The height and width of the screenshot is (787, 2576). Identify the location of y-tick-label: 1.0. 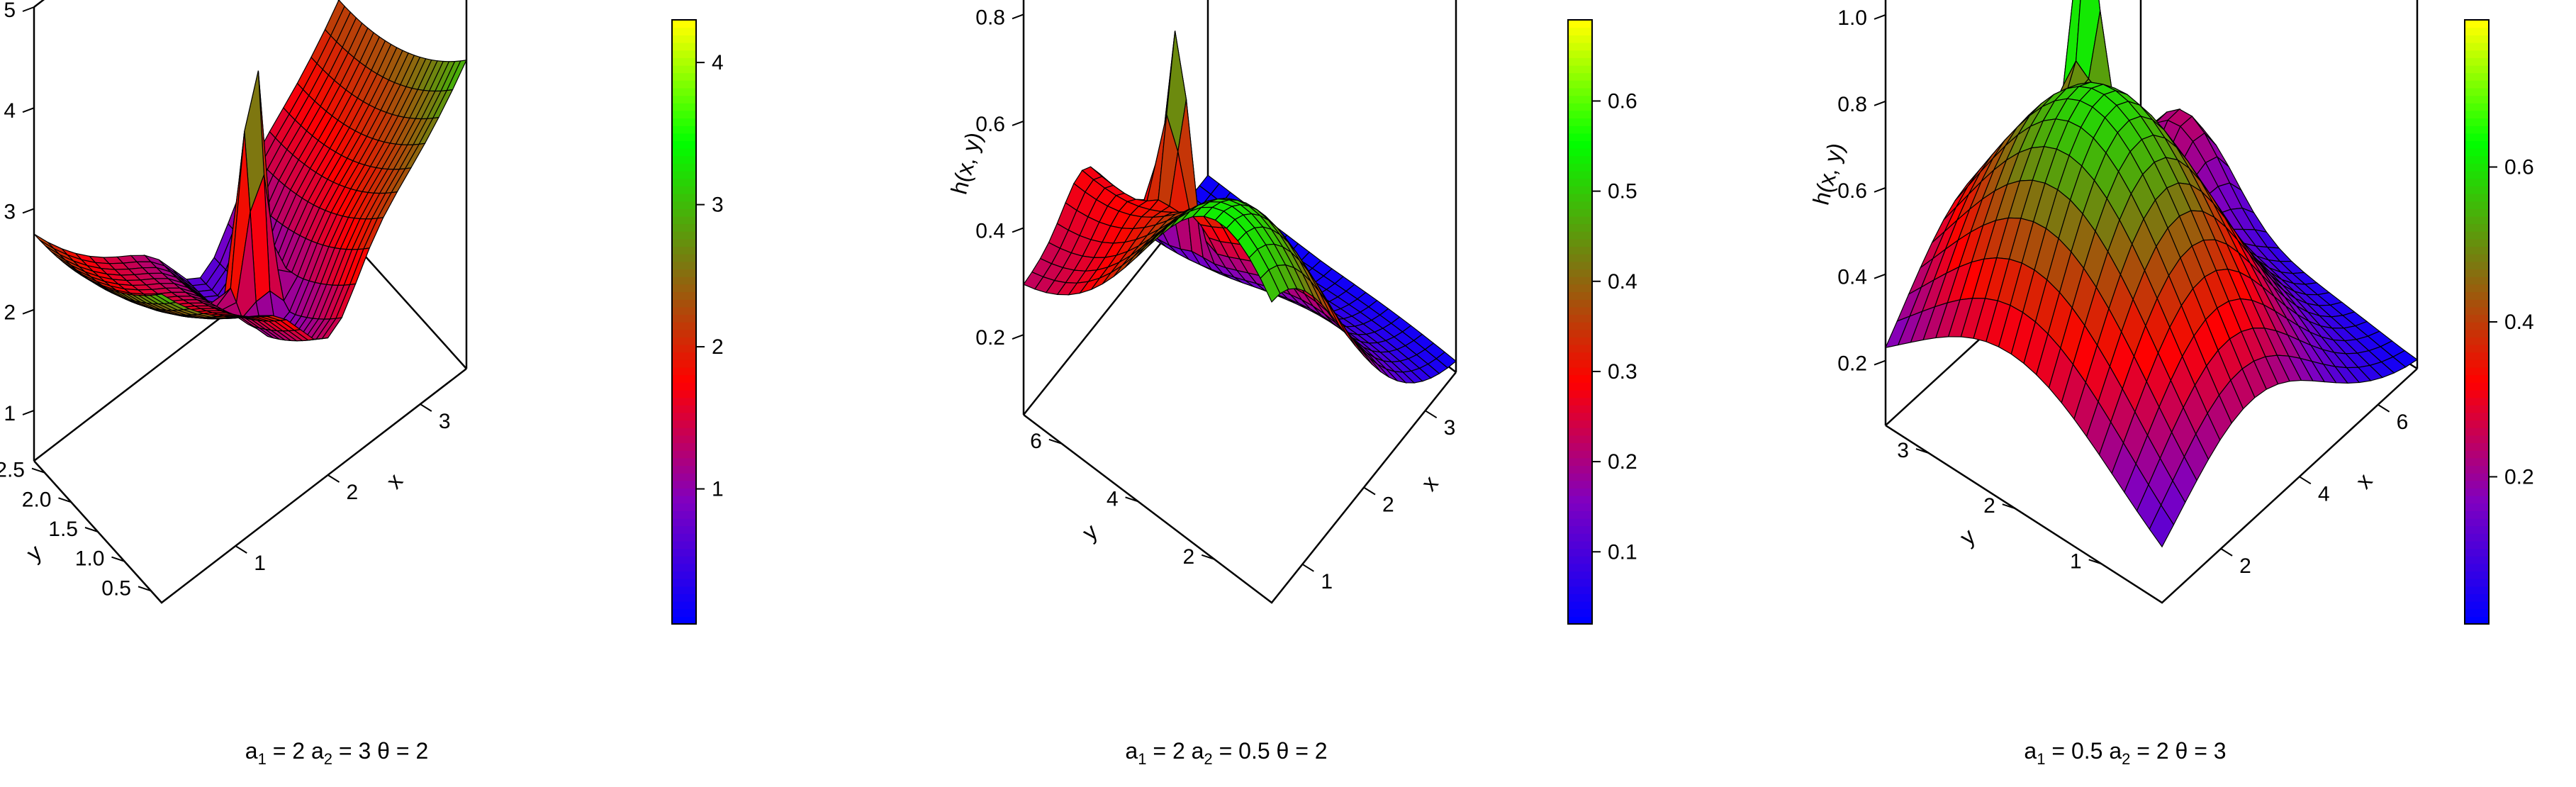
(90, 559).